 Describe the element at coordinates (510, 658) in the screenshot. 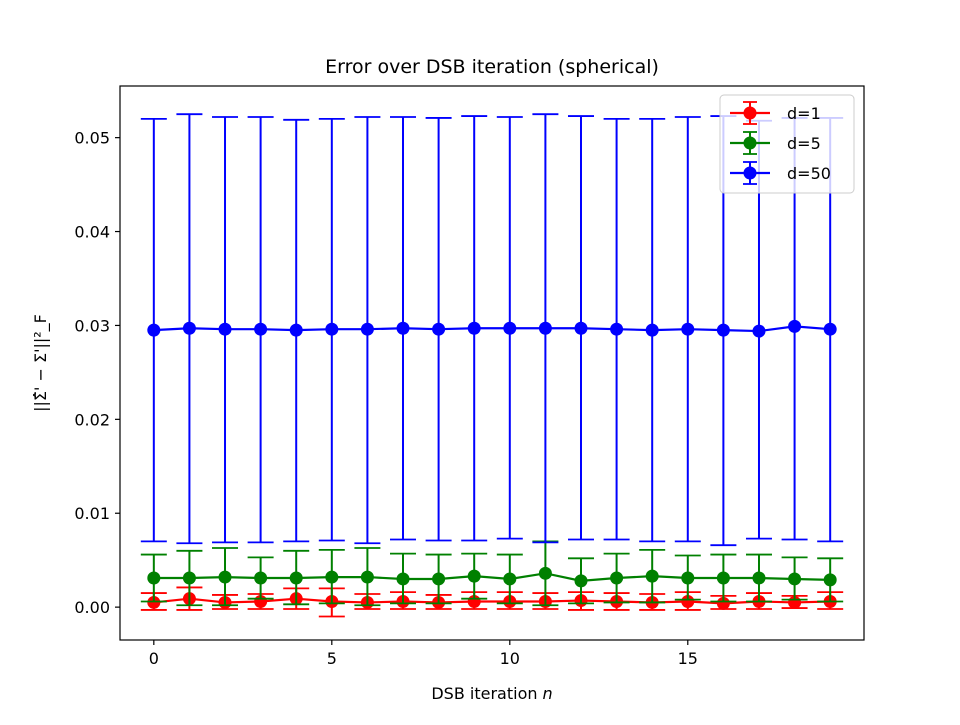

I see `x-tick-label: 10` at that location.